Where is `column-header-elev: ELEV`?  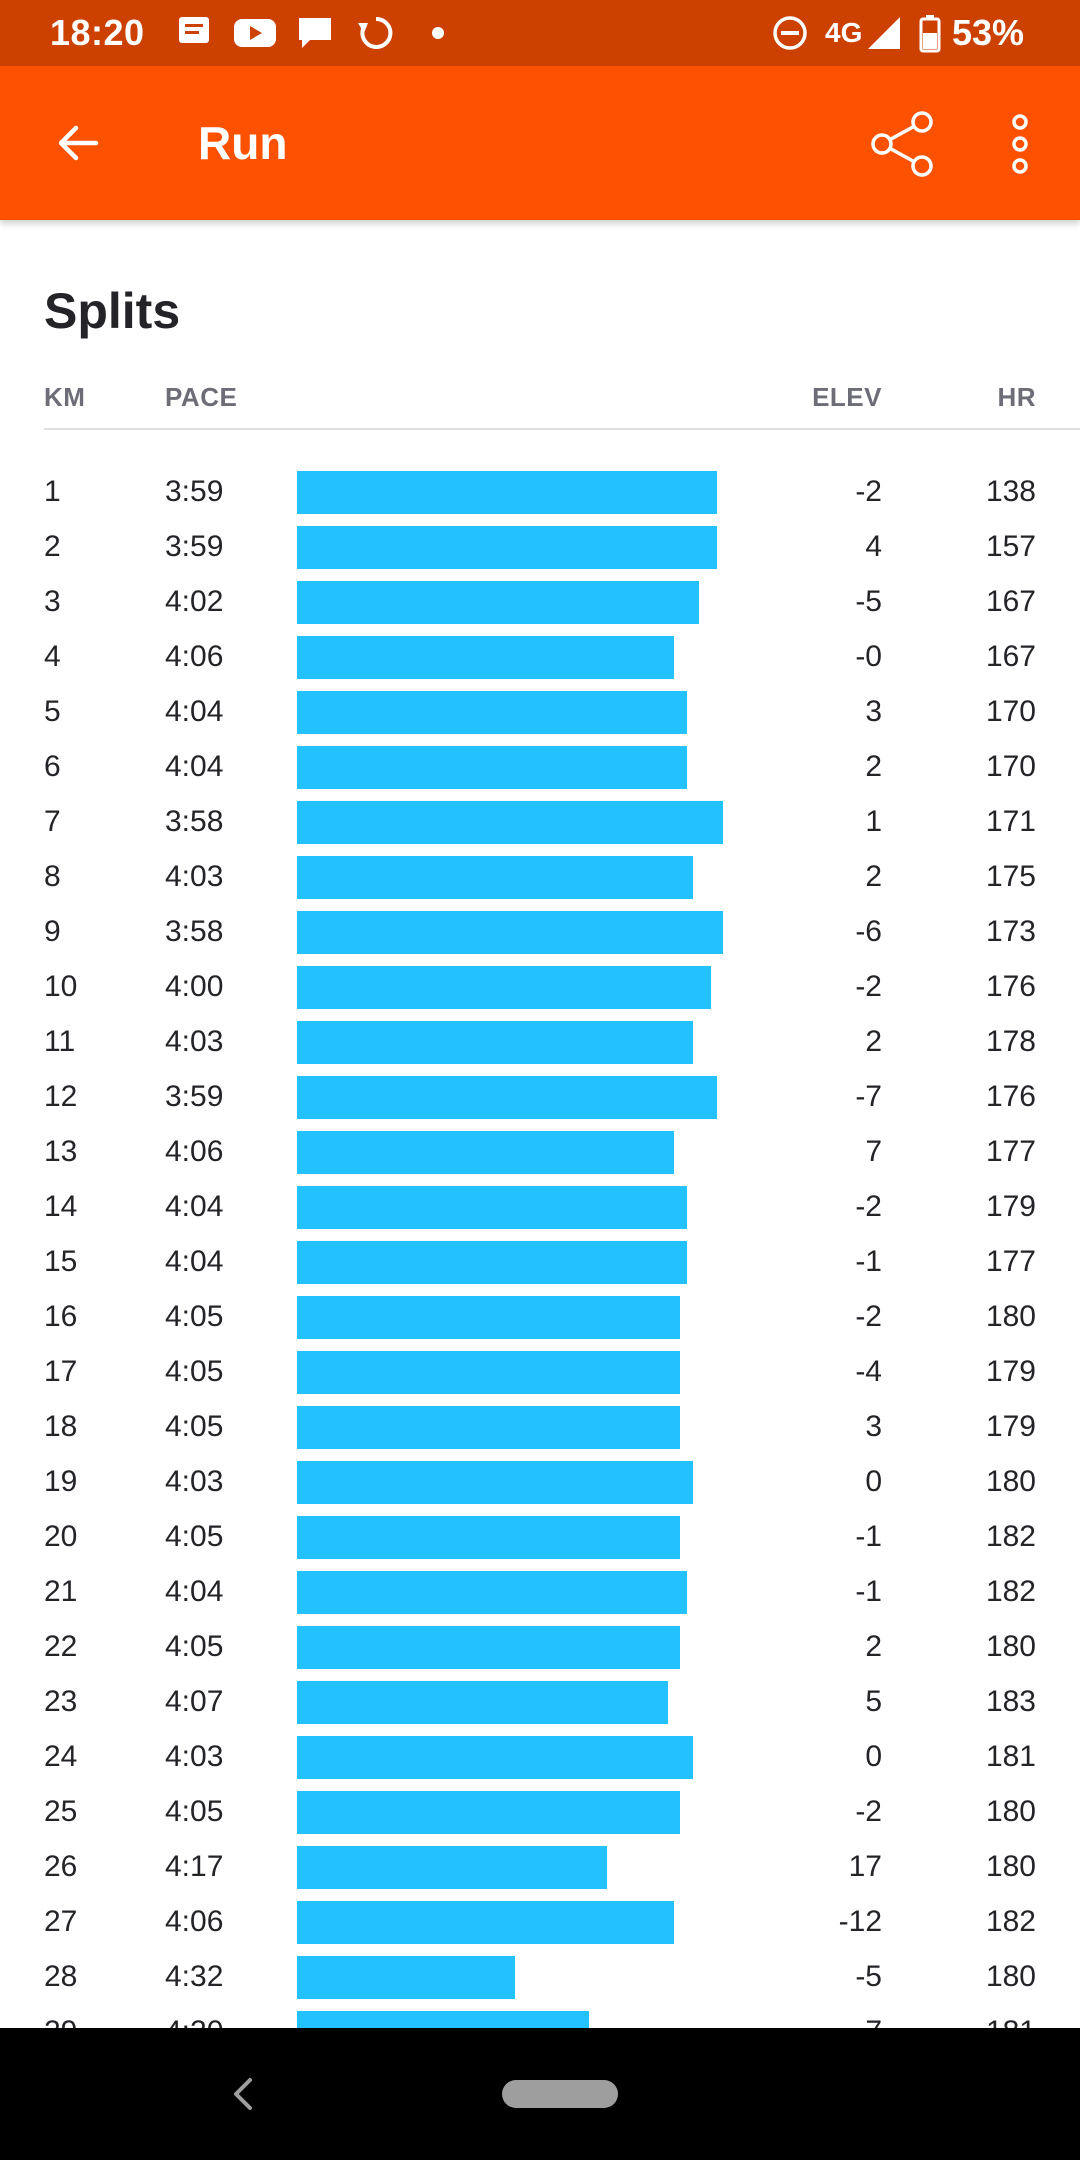 column-header-elev: ELEV is located at coordinates (847, 397).